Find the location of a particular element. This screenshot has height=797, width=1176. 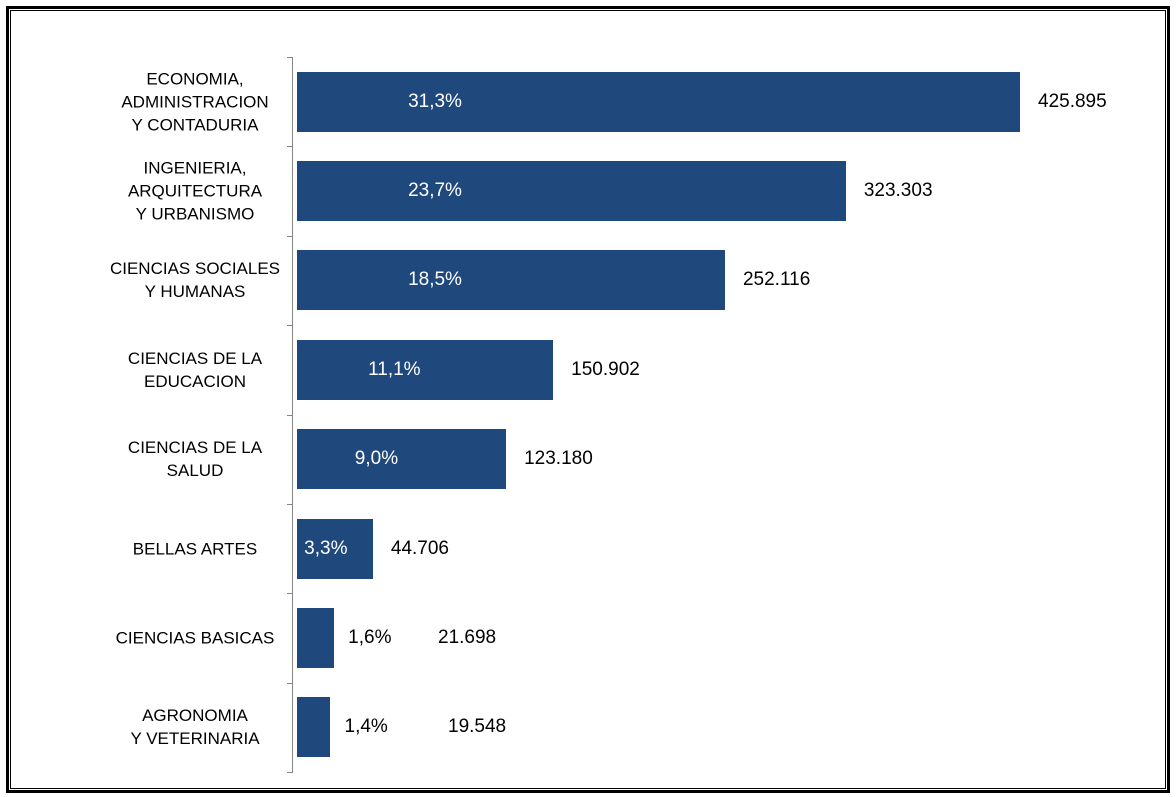

value-label: 19.548 is located at coordinates (477, 727).